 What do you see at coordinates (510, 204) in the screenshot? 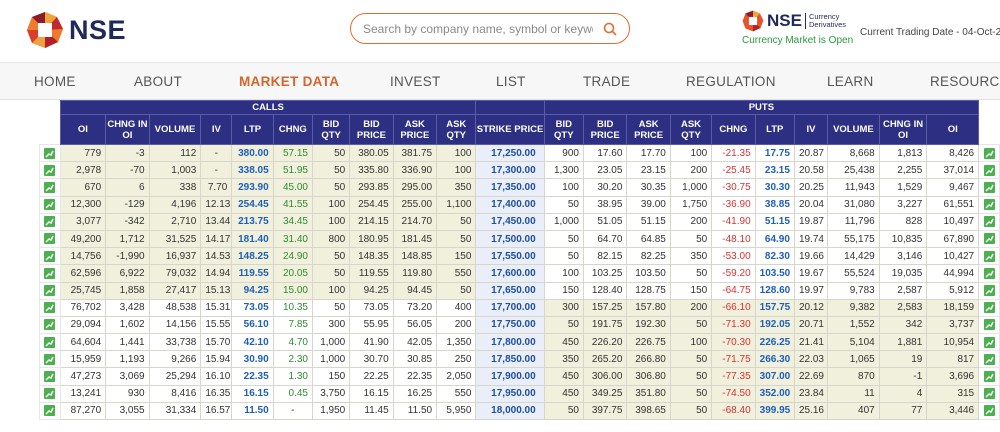
I see `strike-price-cell: 17,400.00` at bounding box center [510, 204].